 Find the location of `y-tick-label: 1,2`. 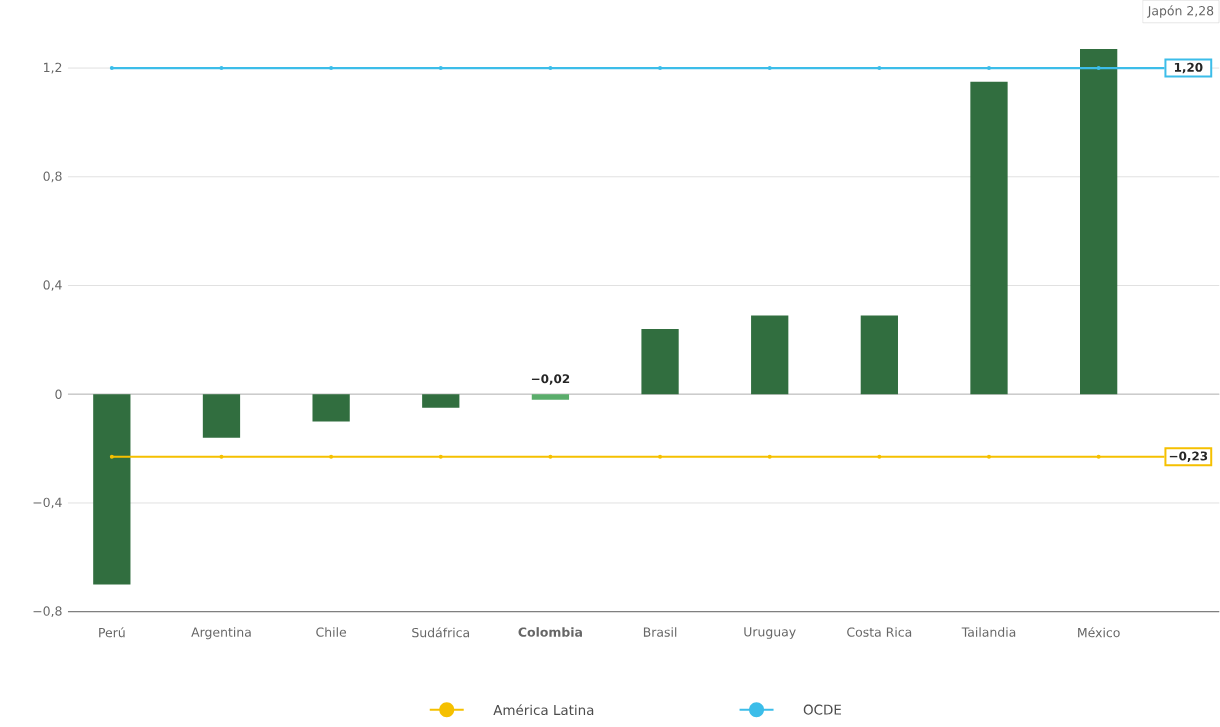

y-tick-label: 1,2 is located at coordinates (53, 68).